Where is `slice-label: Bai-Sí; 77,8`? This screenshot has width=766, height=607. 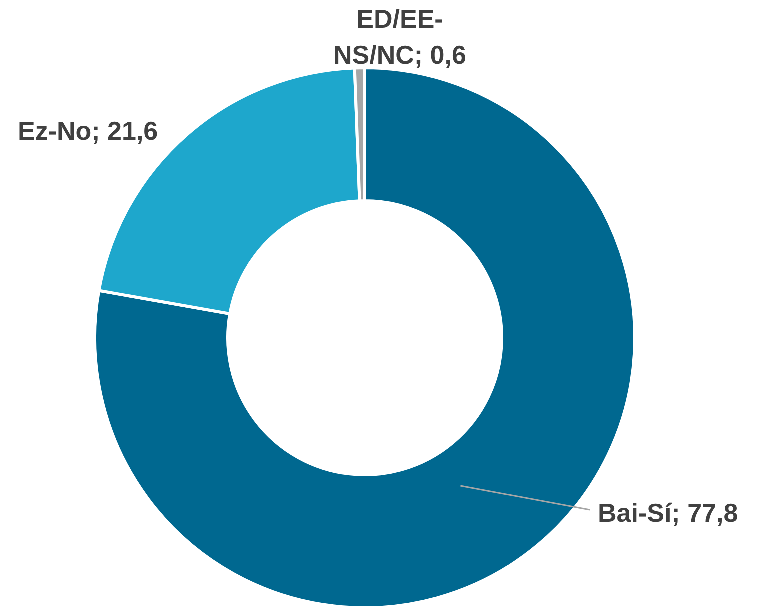
slice-label: Bai-Sí; 77,8 is located at coordinates (668, 513).